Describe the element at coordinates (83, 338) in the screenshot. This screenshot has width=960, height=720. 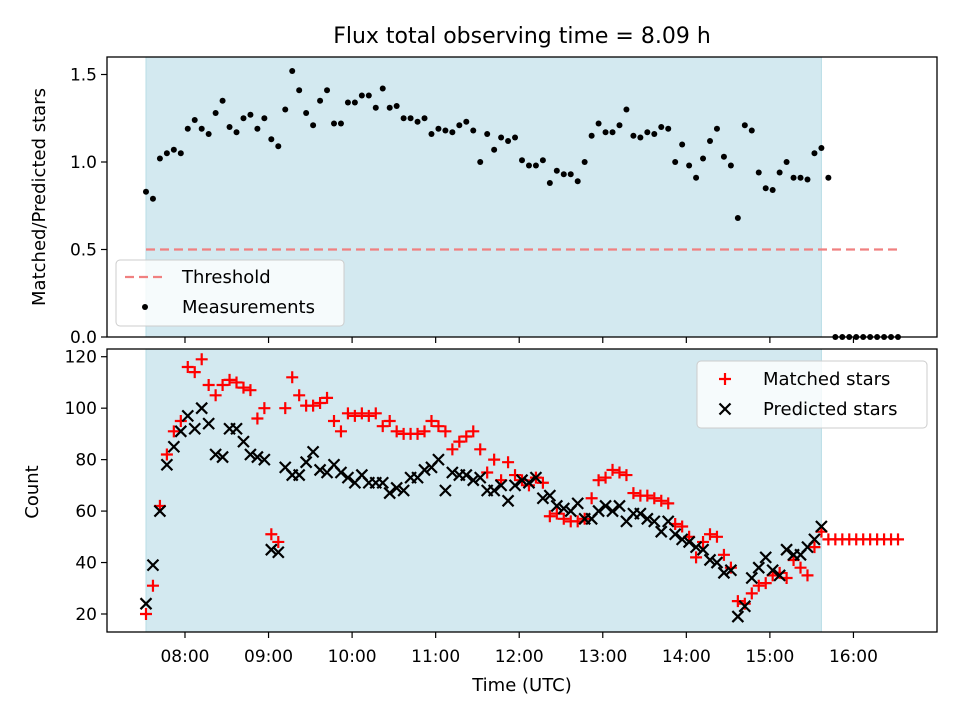
I see `y-tick-label: 0.0` at that location.